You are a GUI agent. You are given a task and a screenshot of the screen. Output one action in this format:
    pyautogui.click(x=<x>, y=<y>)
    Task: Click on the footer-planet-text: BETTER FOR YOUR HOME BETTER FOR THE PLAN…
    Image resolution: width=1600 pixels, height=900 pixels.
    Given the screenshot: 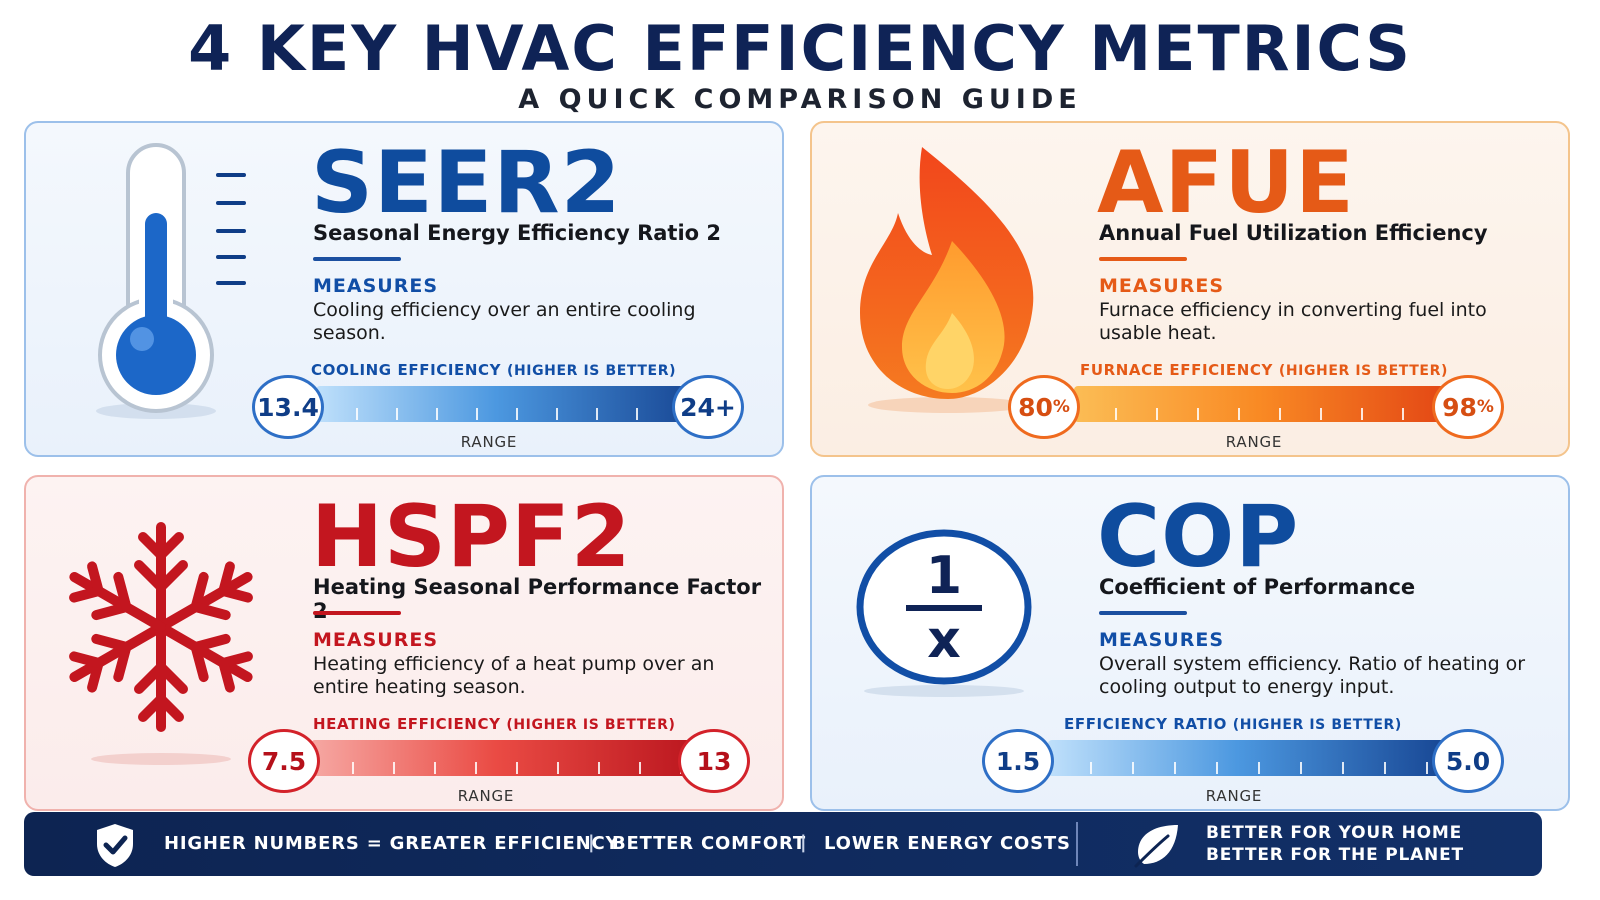 What is the action you would take?
    pyautogui.click(x=1335, y=844)
    